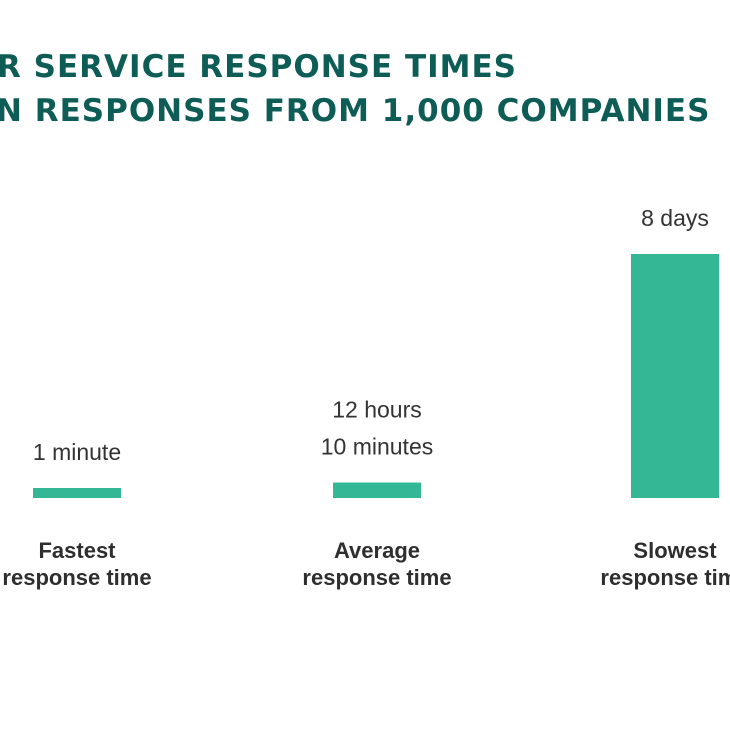  I want to click on data-label-0-0: 1 minute, so click(77, 452).